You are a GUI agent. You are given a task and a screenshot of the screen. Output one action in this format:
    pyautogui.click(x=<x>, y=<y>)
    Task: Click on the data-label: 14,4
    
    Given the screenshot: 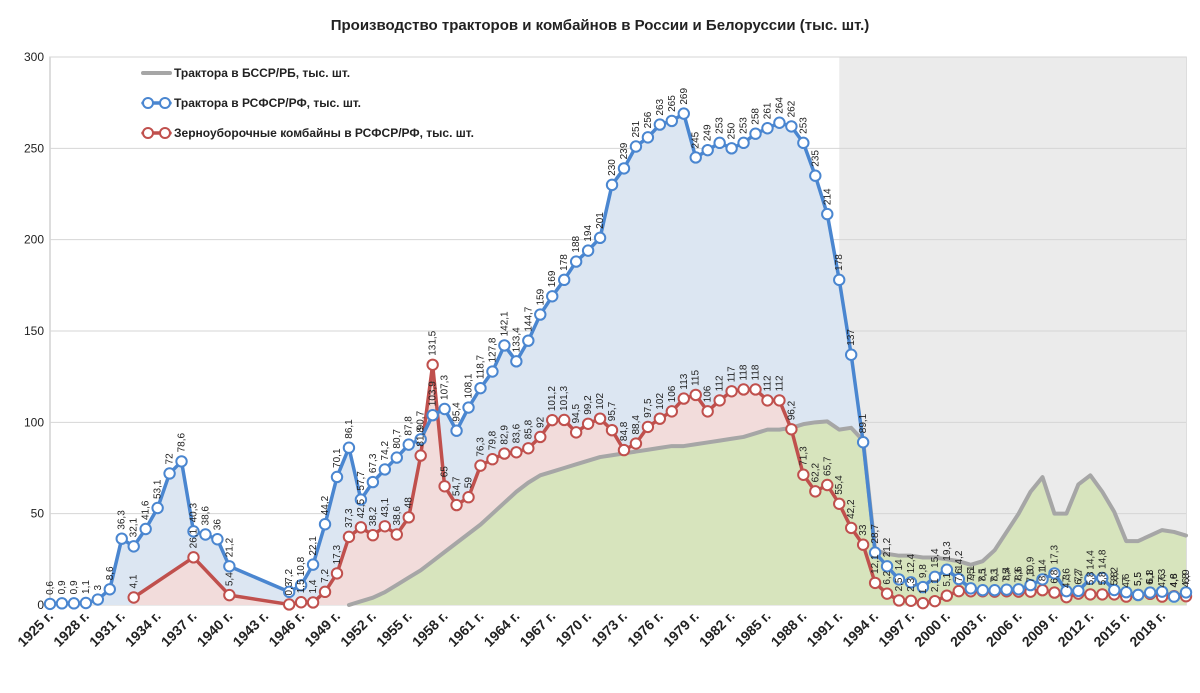 What is the action you would take?
    pyautogui.click(x=1090, y=560)
    